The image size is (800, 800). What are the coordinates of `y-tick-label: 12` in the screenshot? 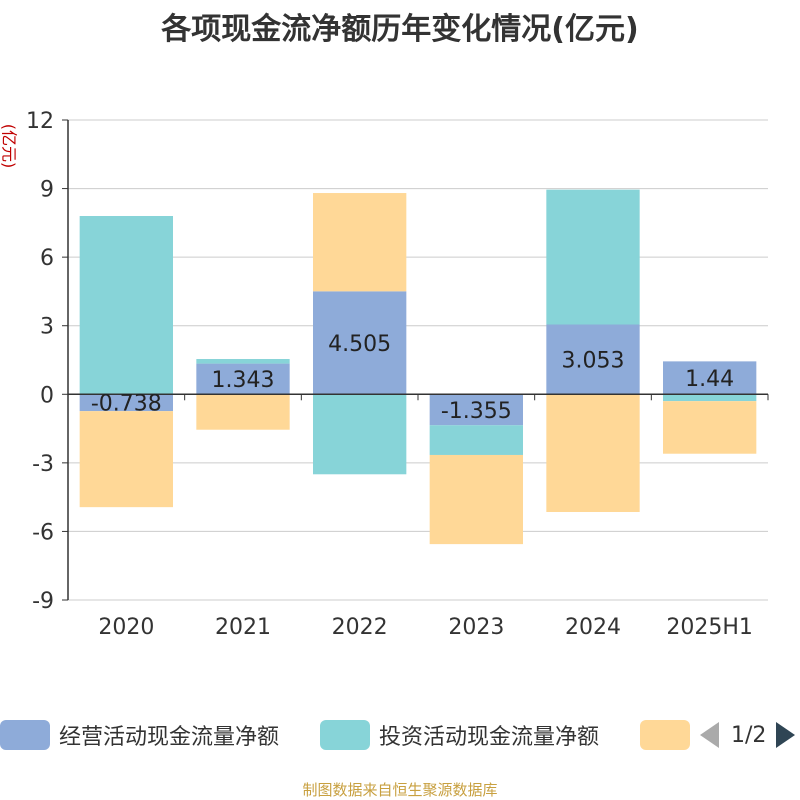 It's located at (40, 121).